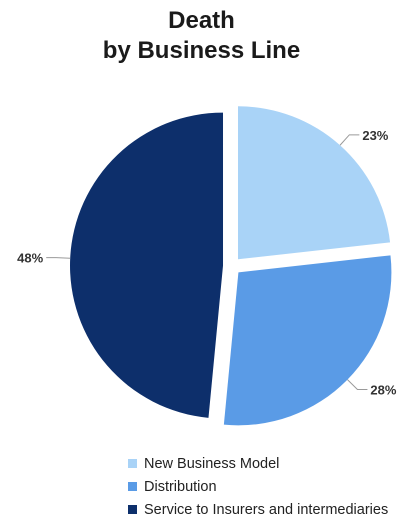 The width and height of the screenshot is (403, 521). What do you see at coordinates (30, 258) in the screenshot?
I see `slice-value-label: 48%` at bounding box center [30, 258].